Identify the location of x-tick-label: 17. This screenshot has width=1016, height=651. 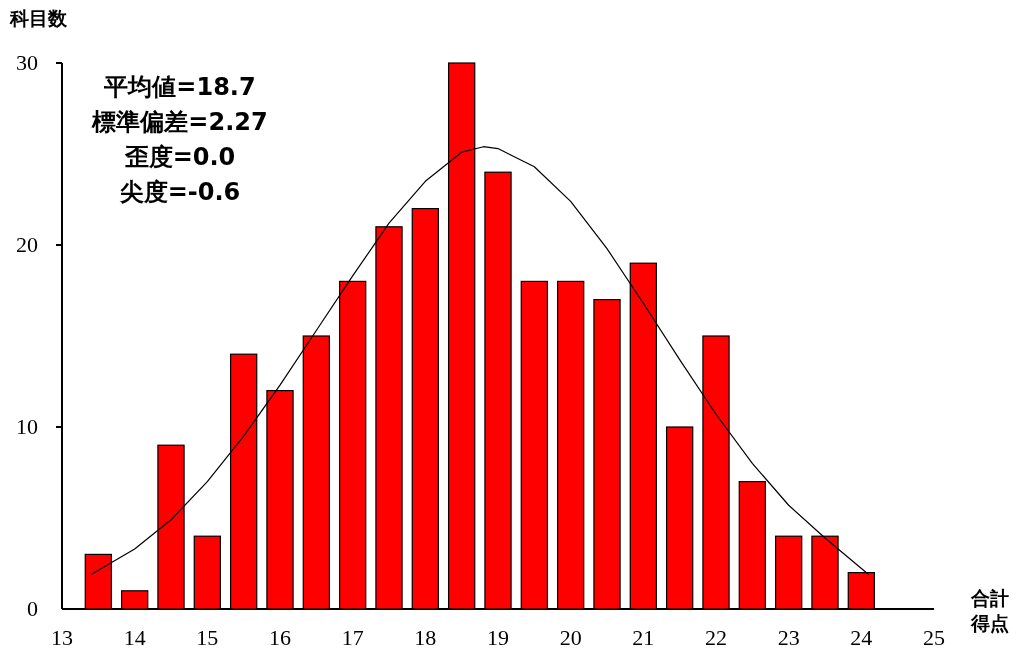
(352, 637).